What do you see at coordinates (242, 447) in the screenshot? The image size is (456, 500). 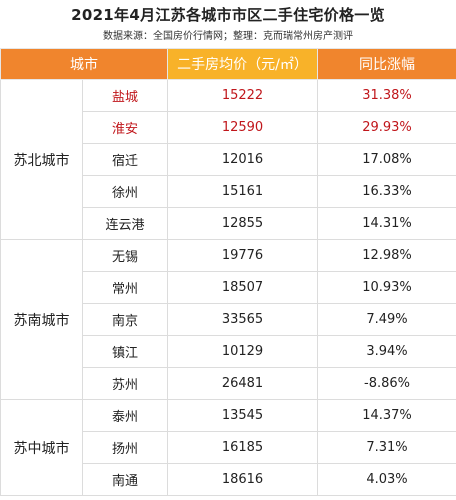 I see `price-cell: 16185` at bounding box center [242, 447].